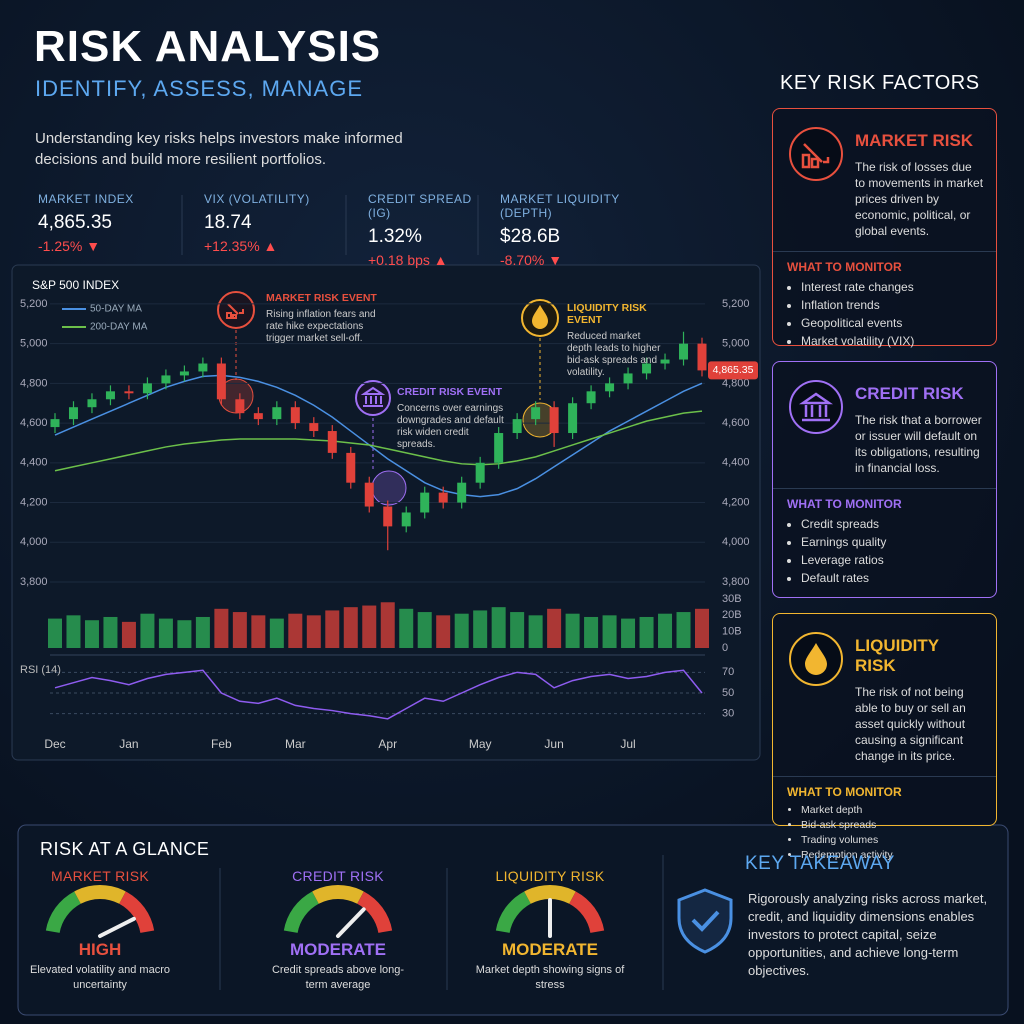 This screenshot has width=1024, height=1024. What do you see at coordinates (34, 383) in the screenshot?
I see `y-tick-label: 4,800` at bounding box center [34, 383].